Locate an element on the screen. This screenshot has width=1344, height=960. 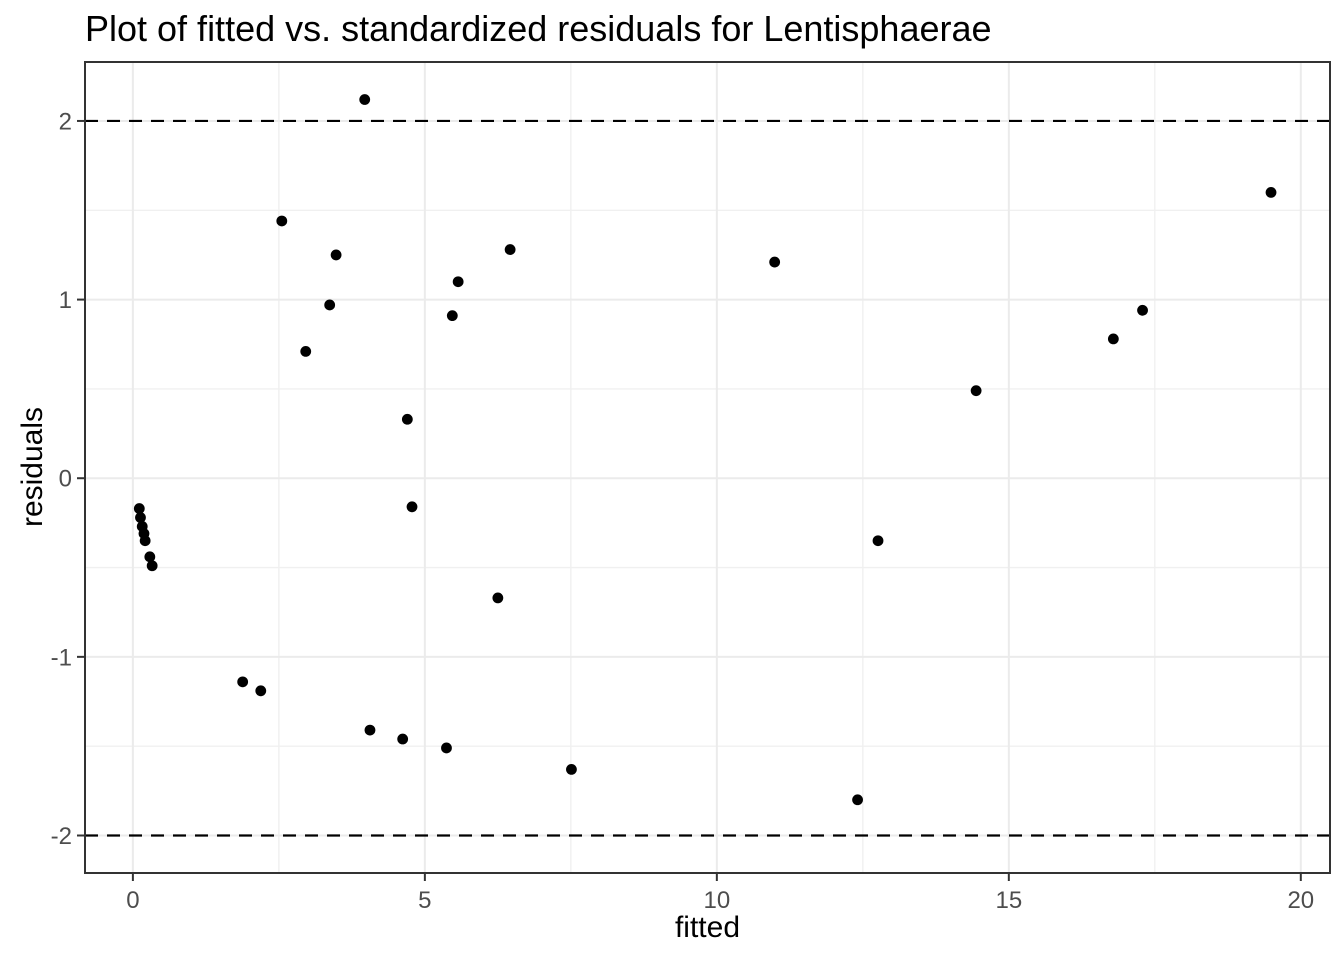
y-tick-label: 2 is located at coordinates (65, 121).